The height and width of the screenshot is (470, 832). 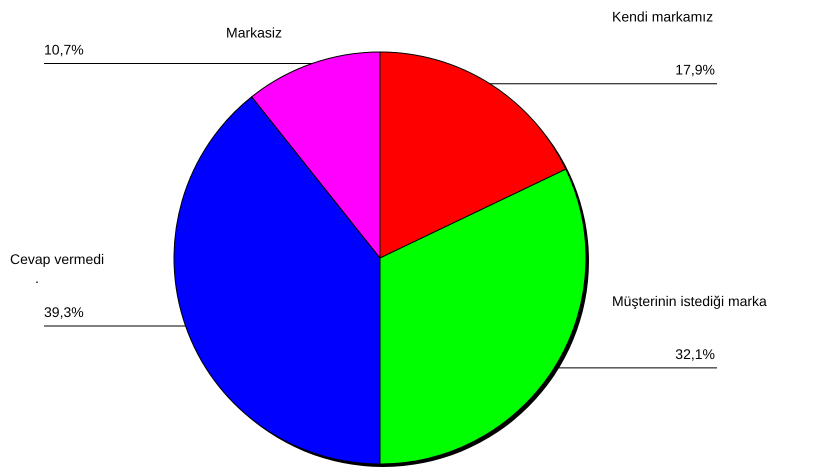 I want to click on slice-label: Markasiz, so click(x=254, y=32).